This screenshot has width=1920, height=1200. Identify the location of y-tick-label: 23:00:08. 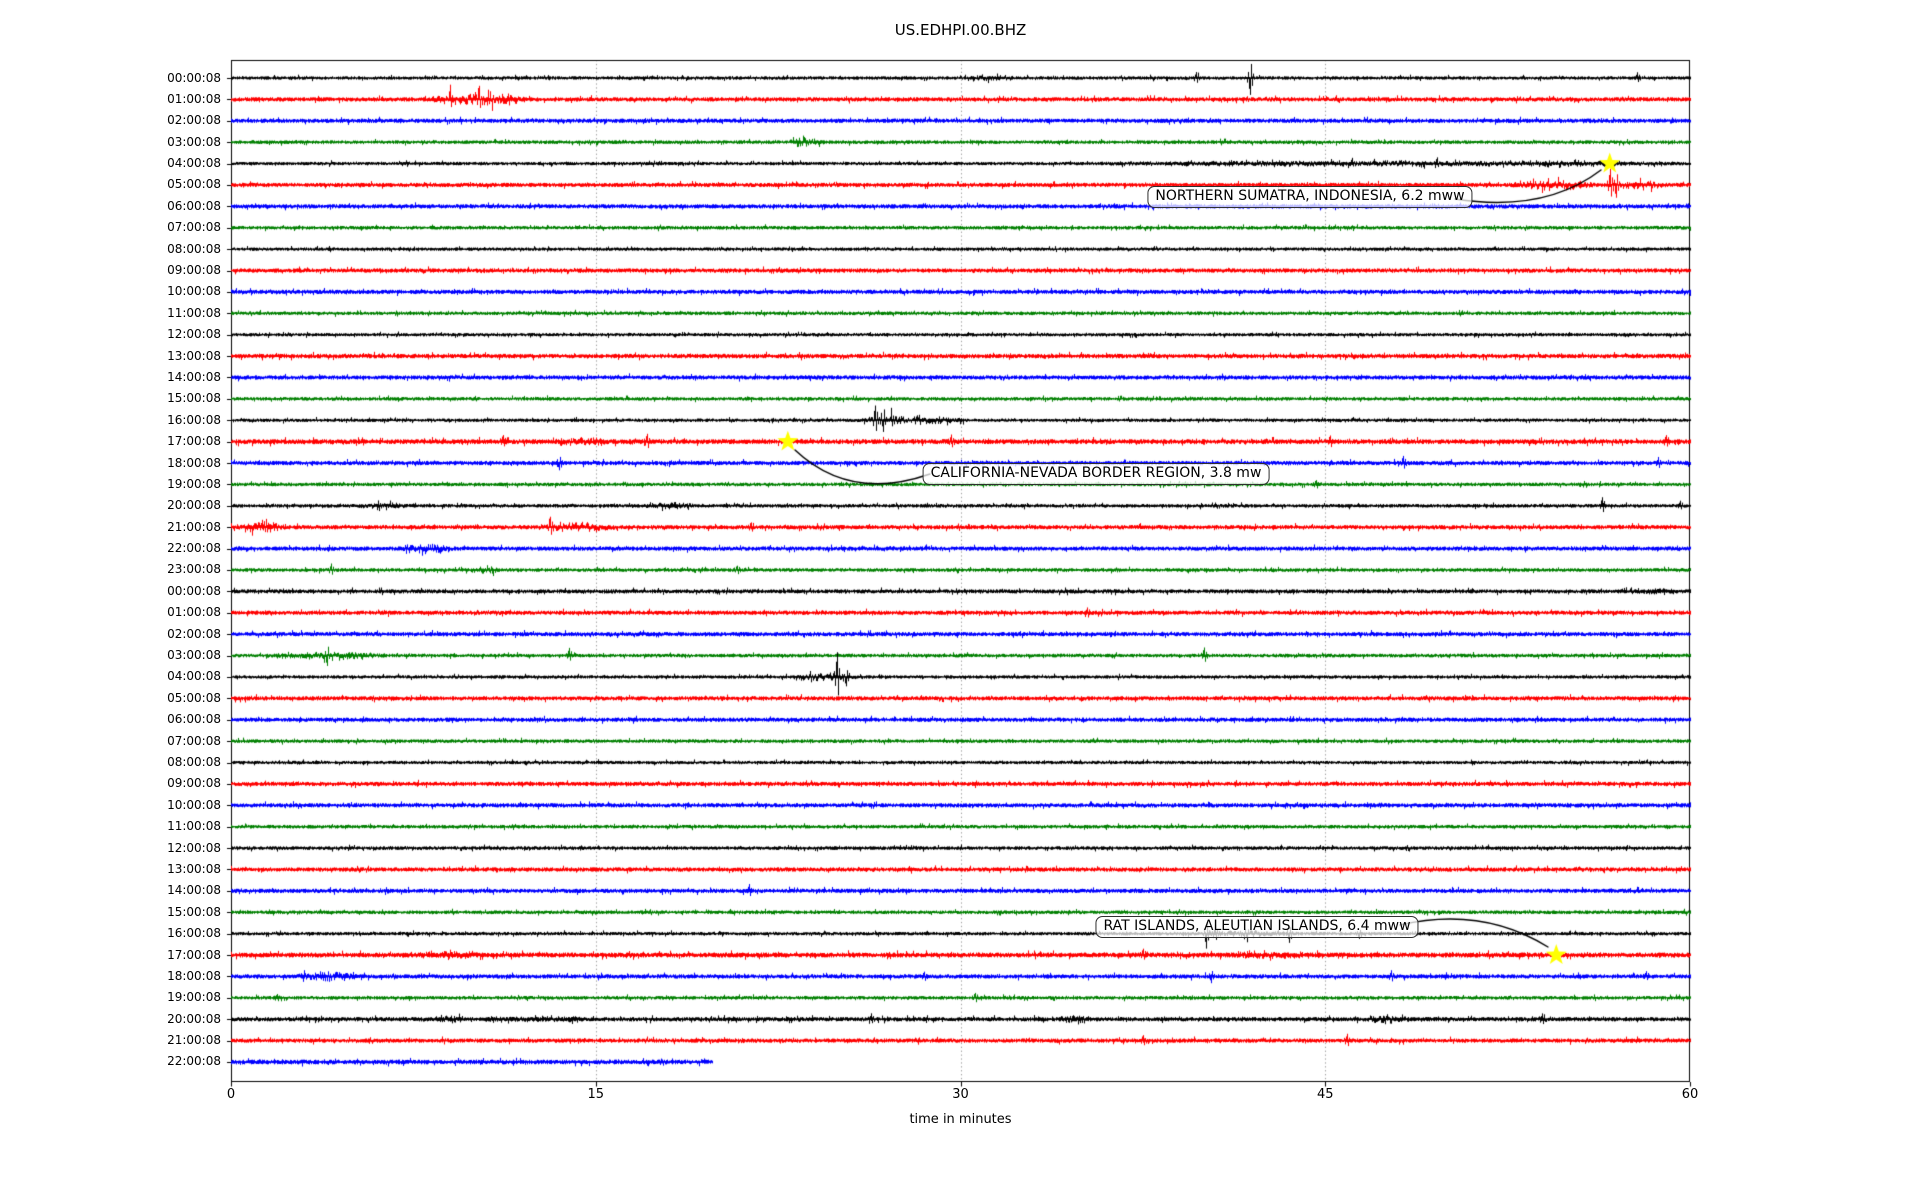
(194, 569).